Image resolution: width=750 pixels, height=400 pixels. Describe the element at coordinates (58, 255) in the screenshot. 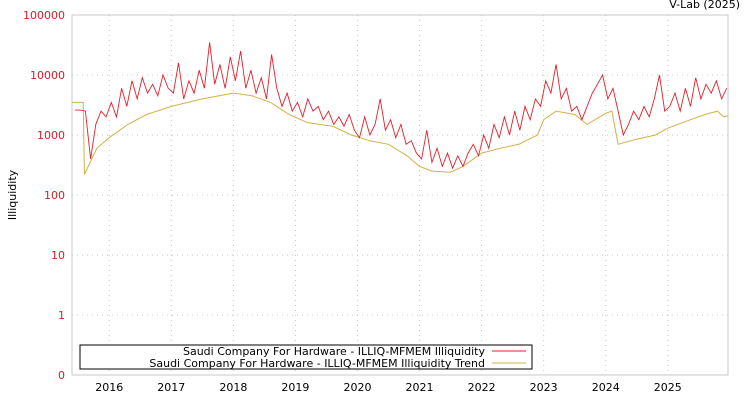

I see `y-tick-label: 10` at that location.